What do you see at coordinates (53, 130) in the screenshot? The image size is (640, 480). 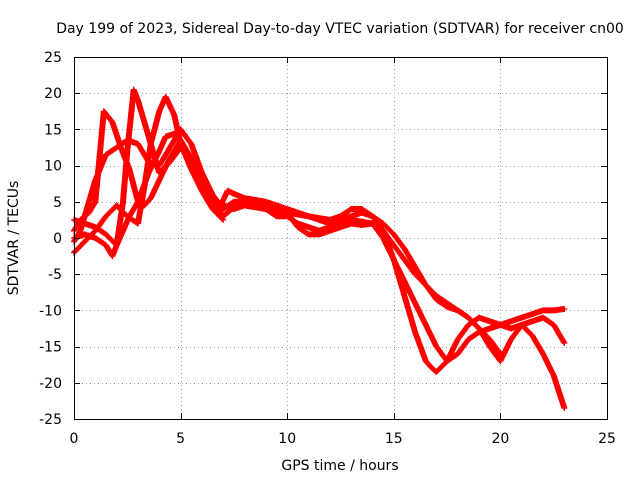 I see `y-tick-label: 15` at bounding box center [53, 130].